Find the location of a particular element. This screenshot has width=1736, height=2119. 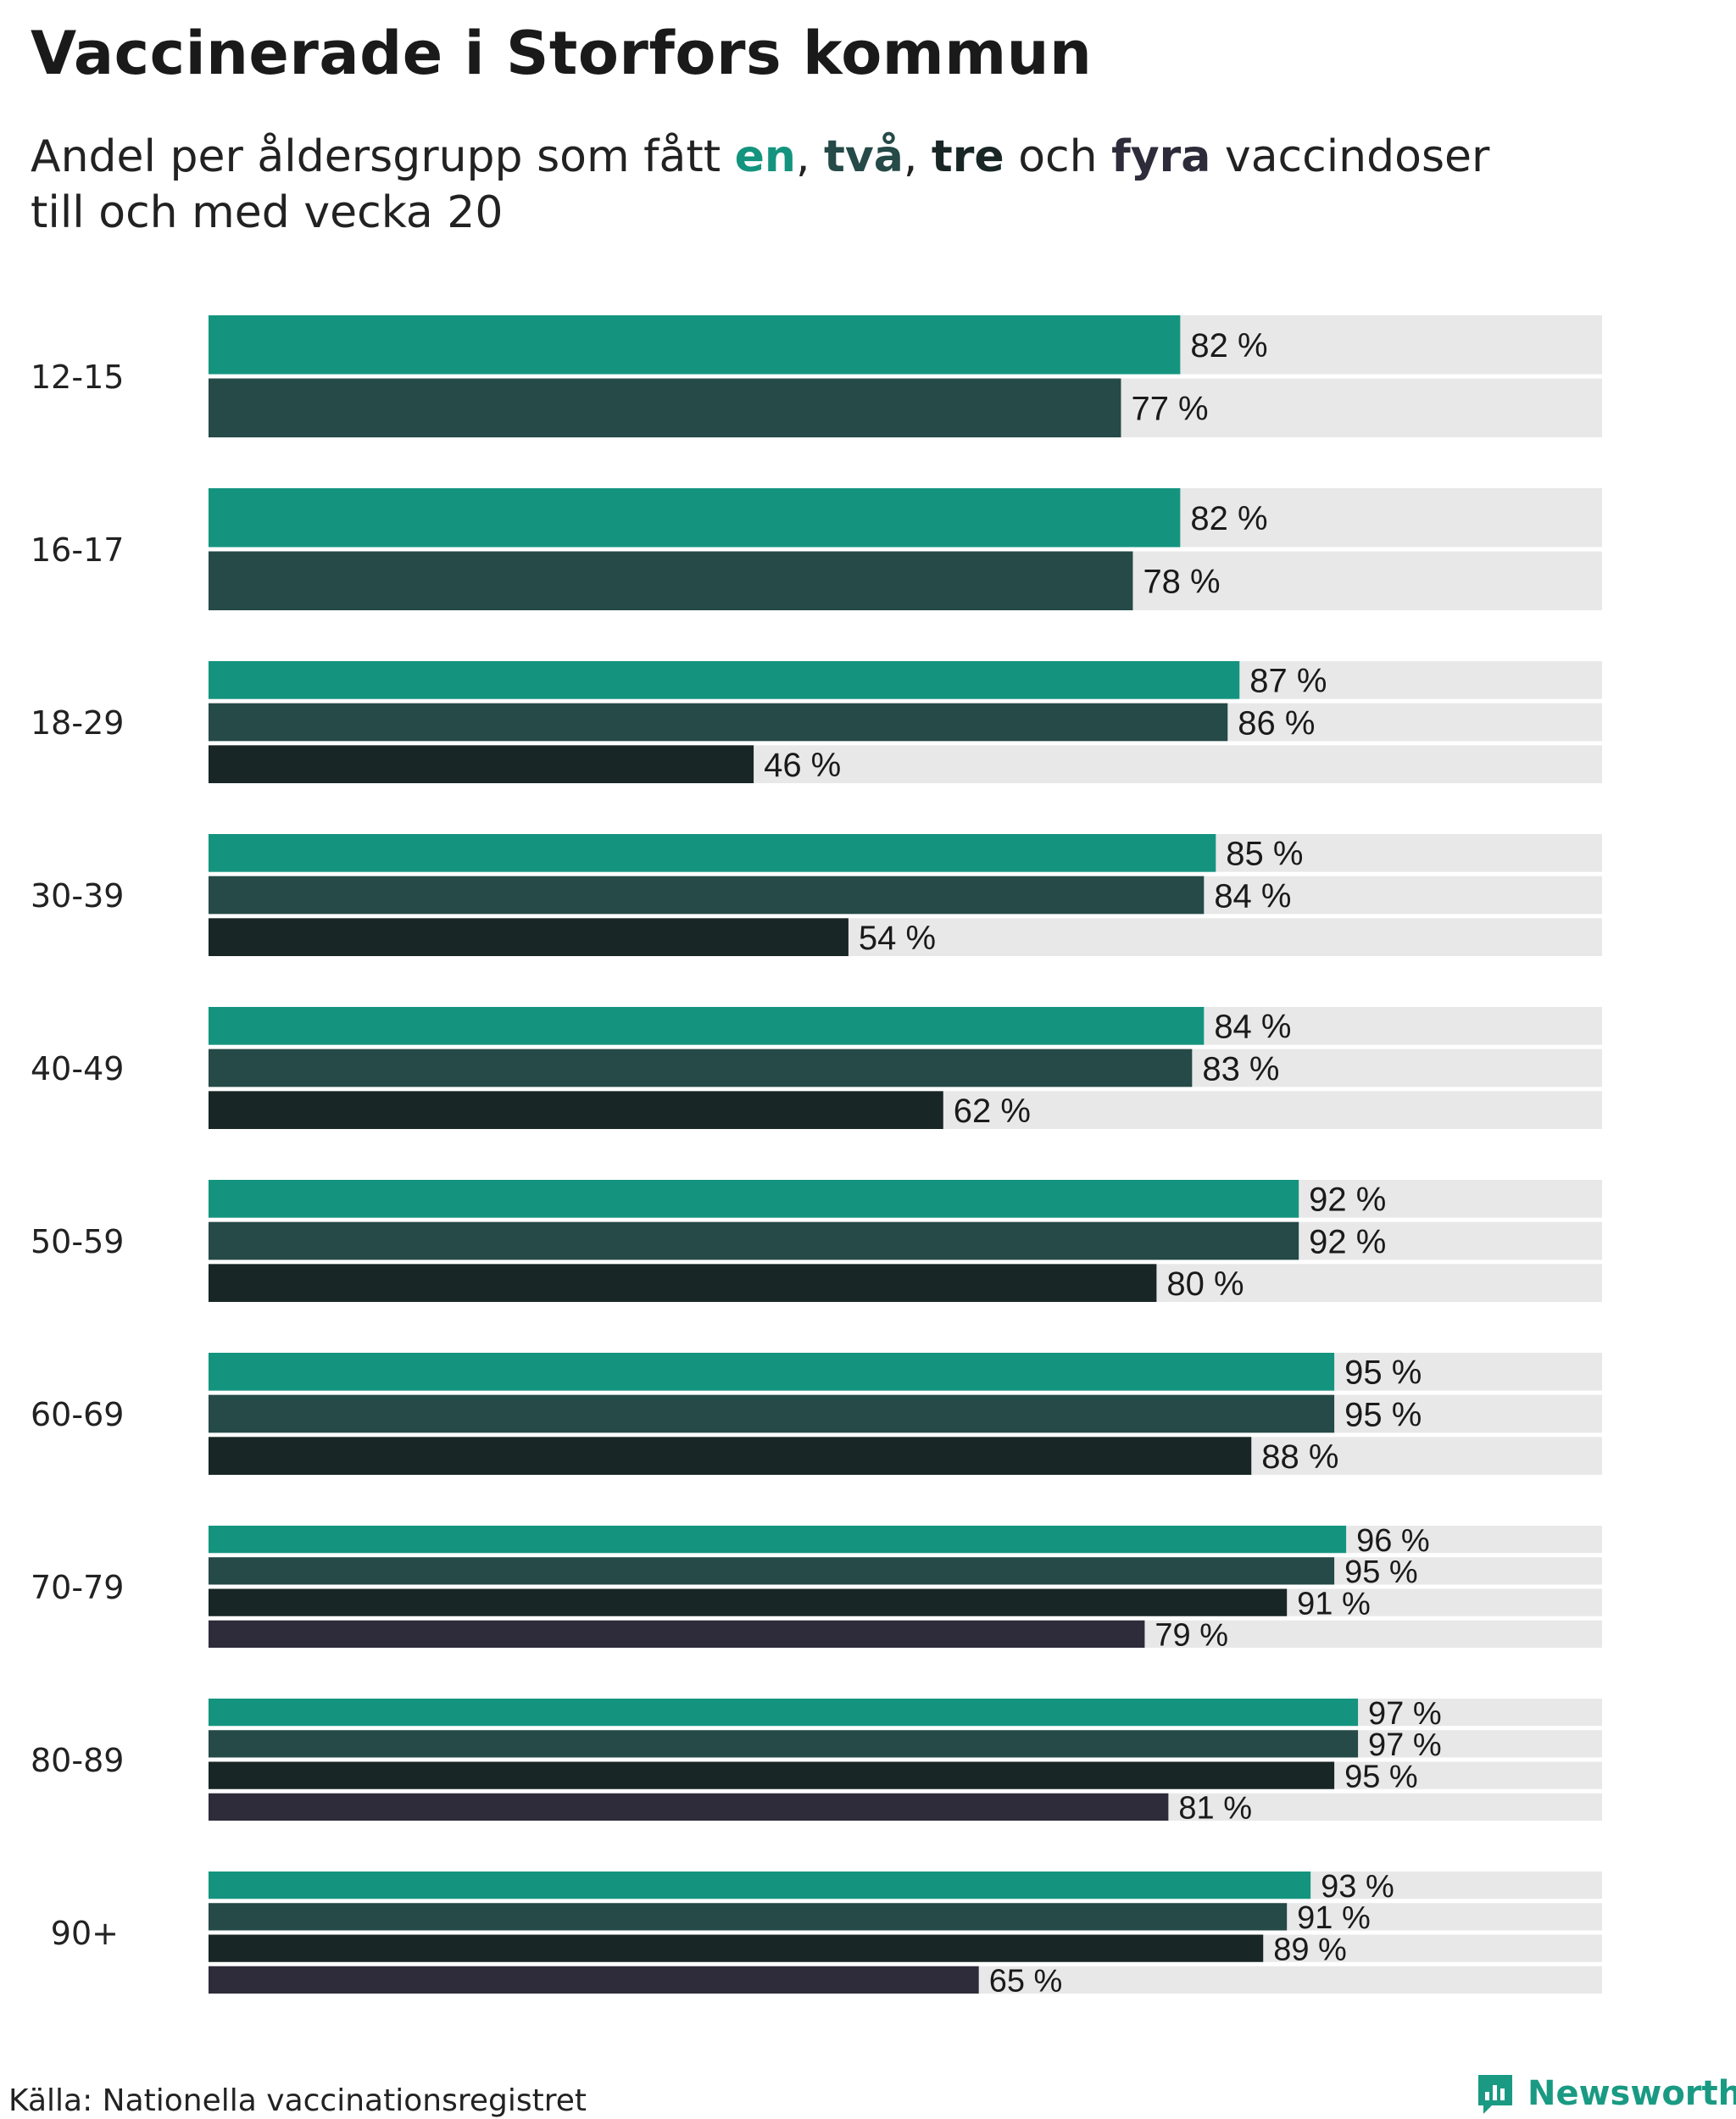

category-label: 50-59 is located at coordinates (77, 1242).